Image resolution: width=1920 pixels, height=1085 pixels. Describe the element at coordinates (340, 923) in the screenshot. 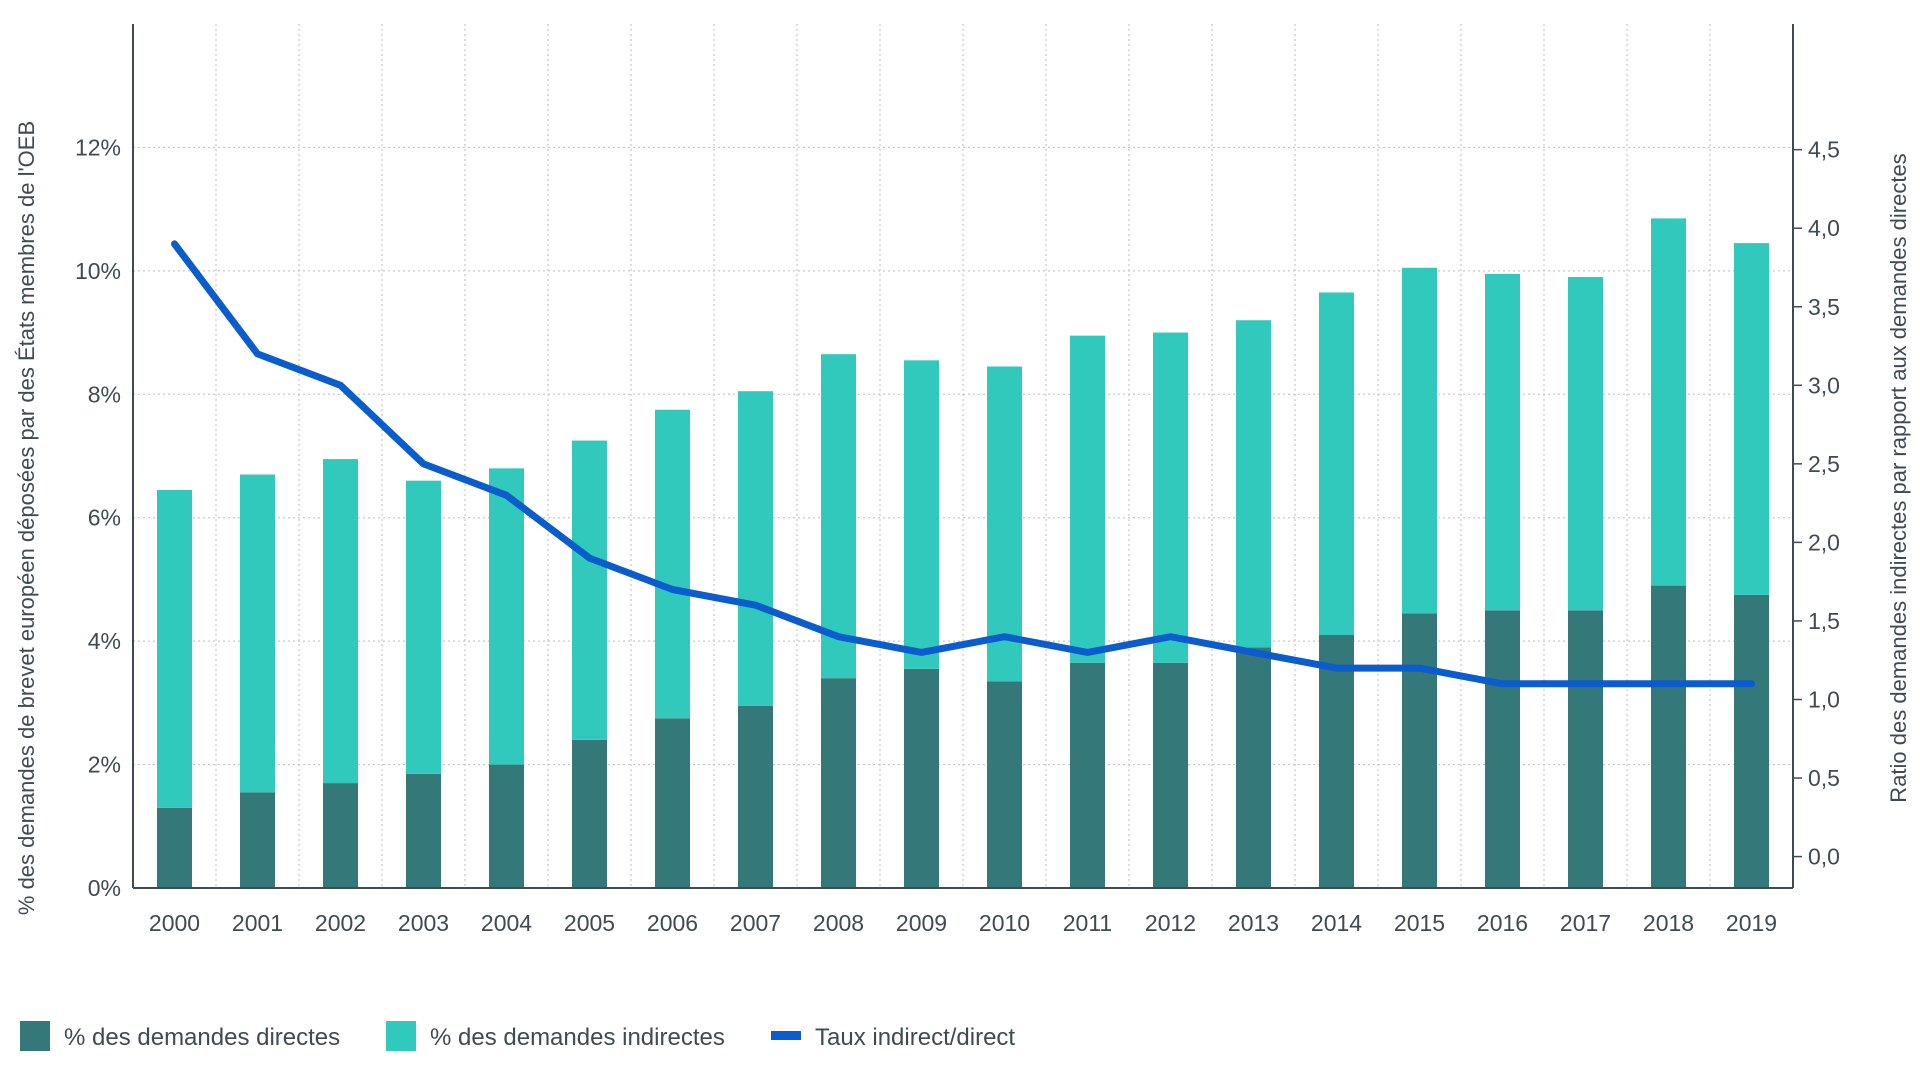

I see `x-tick-label: 2002` at that location.